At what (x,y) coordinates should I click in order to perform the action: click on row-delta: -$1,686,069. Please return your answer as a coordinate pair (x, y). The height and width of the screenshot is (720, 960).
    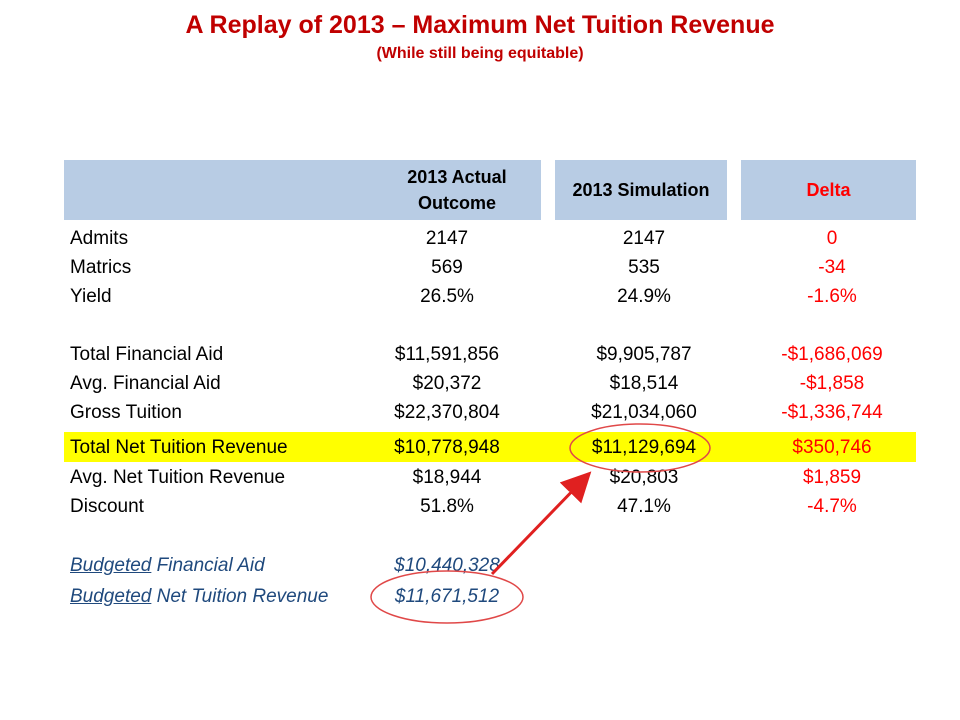
    Looking at the image, I should click on (832, 354).